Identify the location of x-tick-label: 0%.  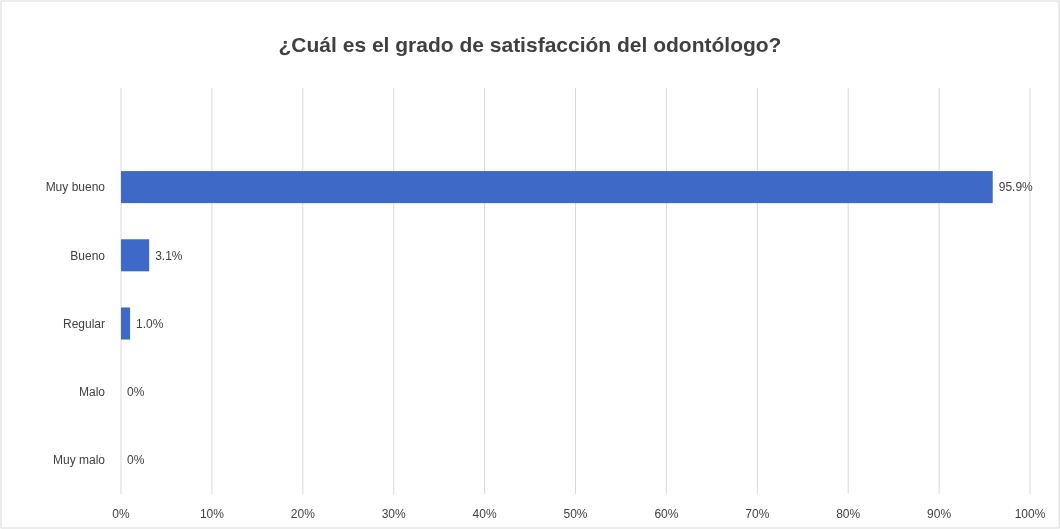
(121, 514).